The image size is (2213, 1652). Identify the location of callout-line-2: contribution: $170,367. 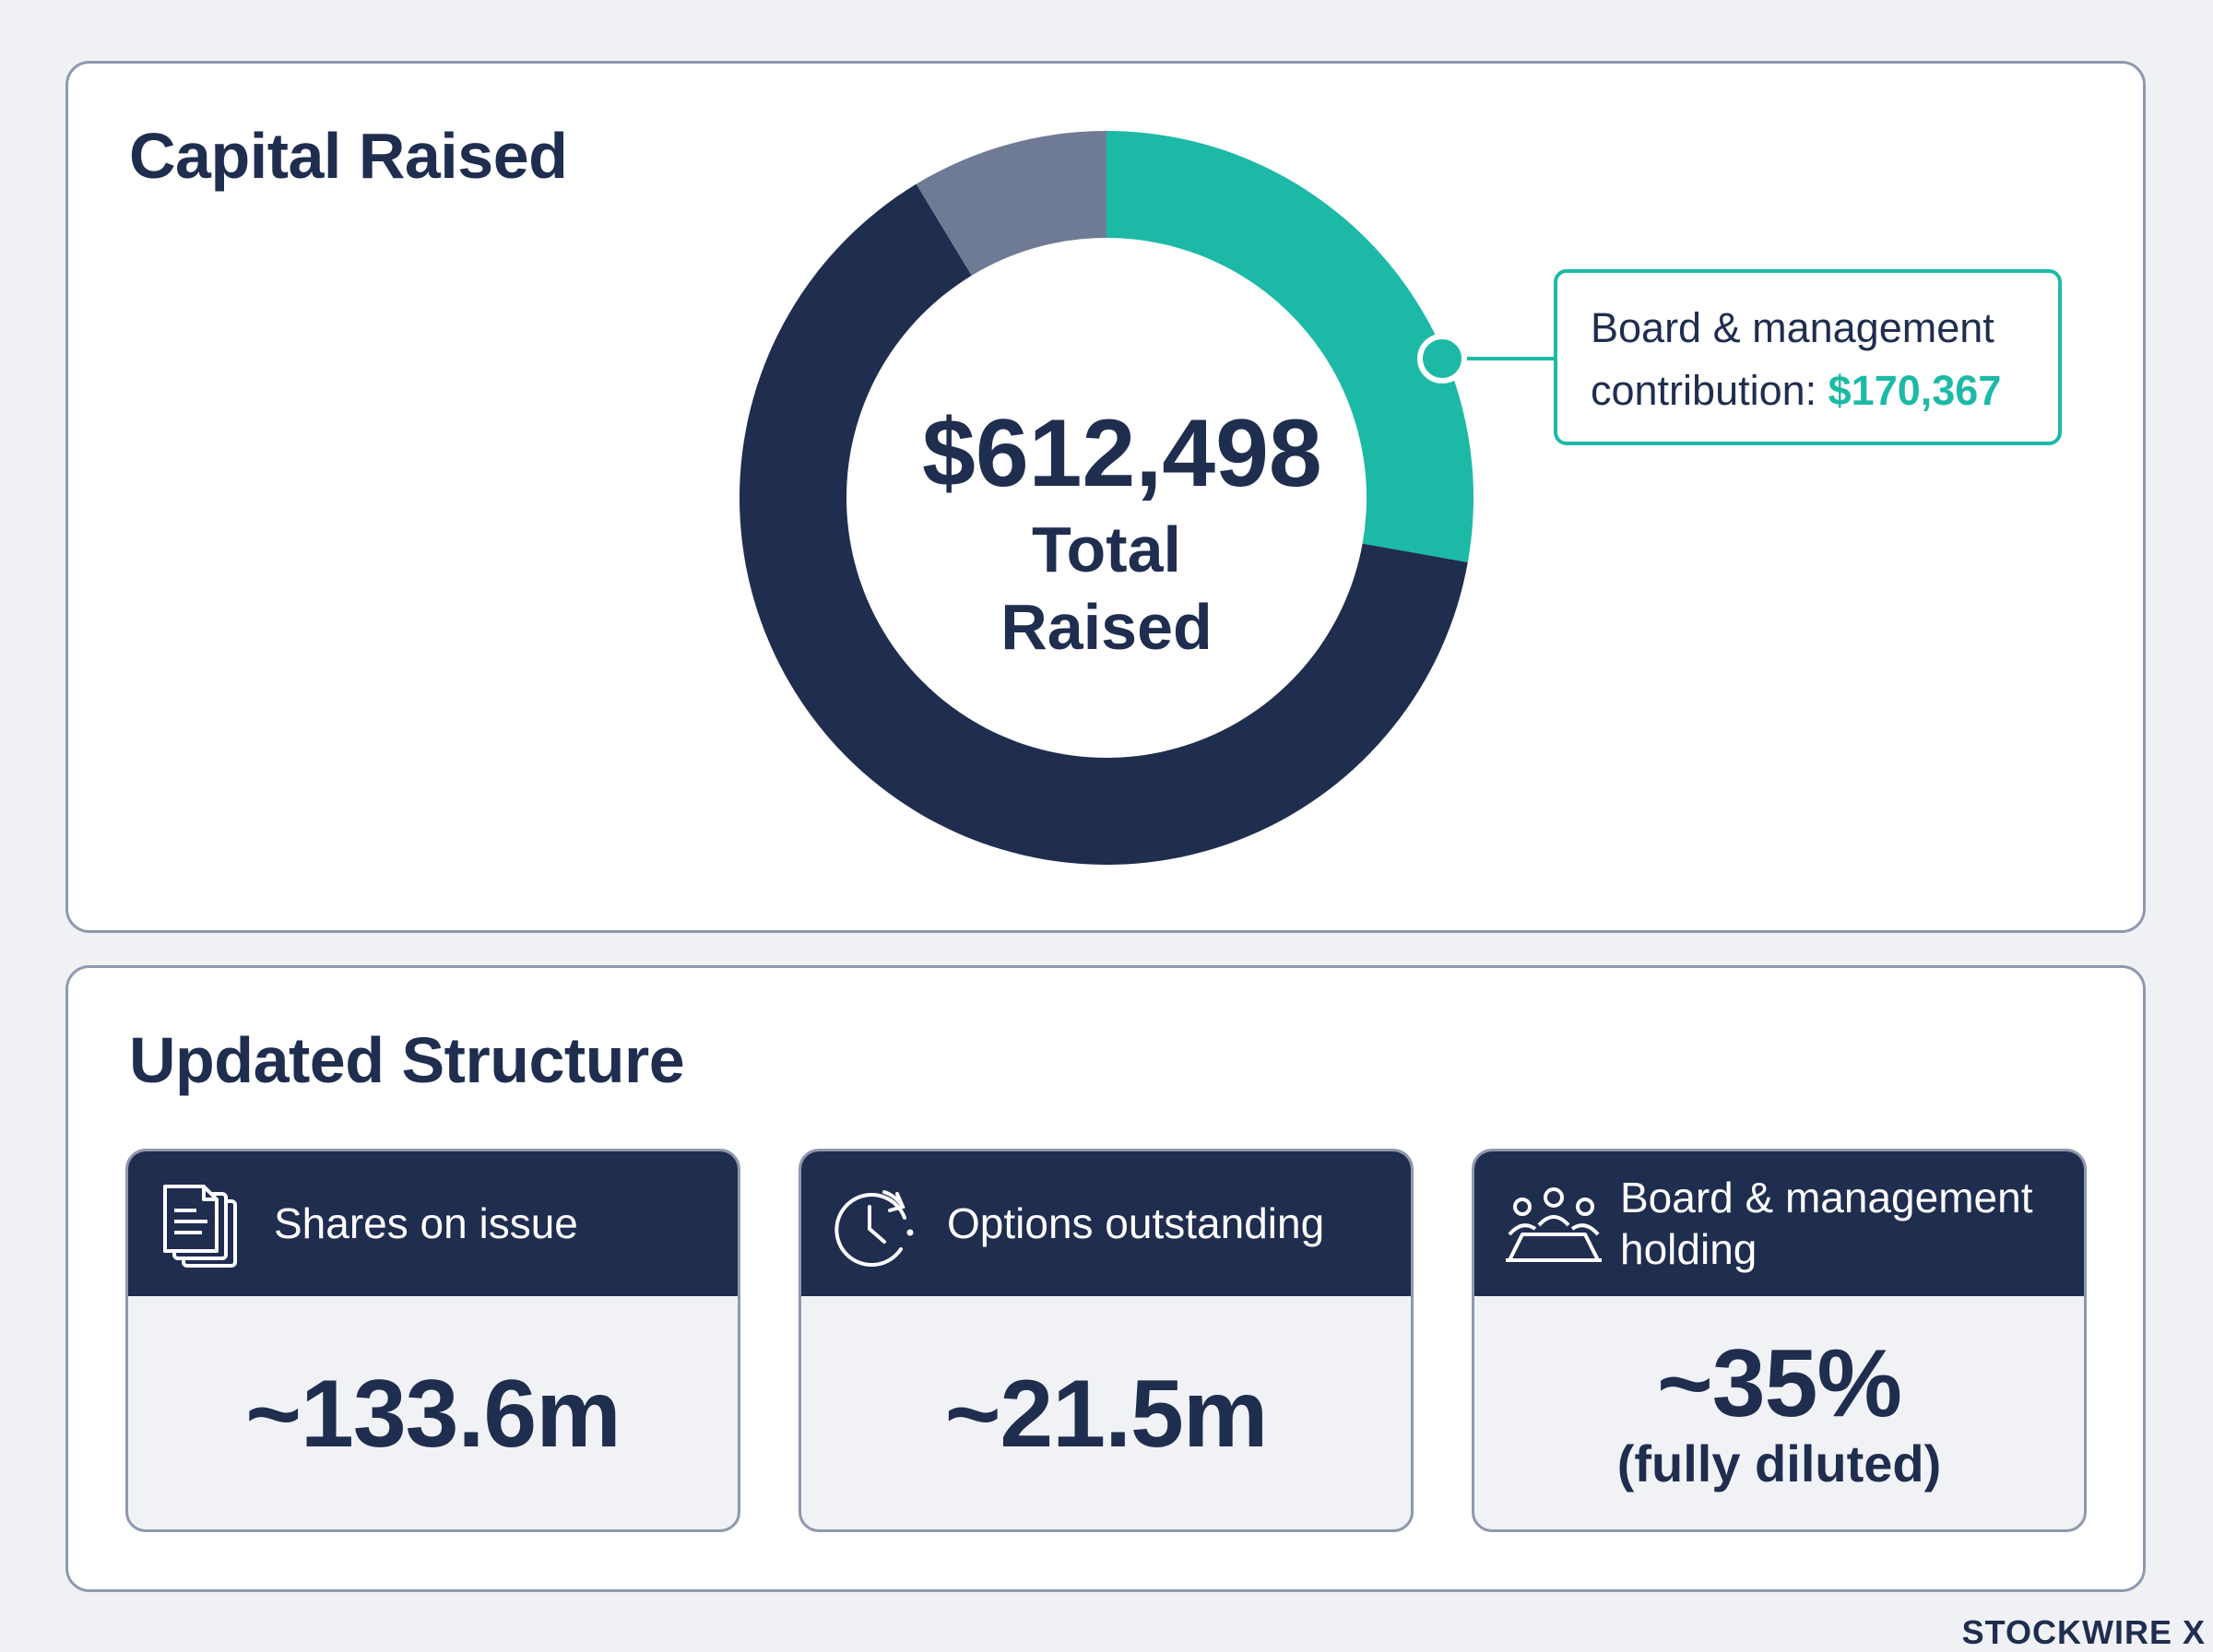
(1809, 391).